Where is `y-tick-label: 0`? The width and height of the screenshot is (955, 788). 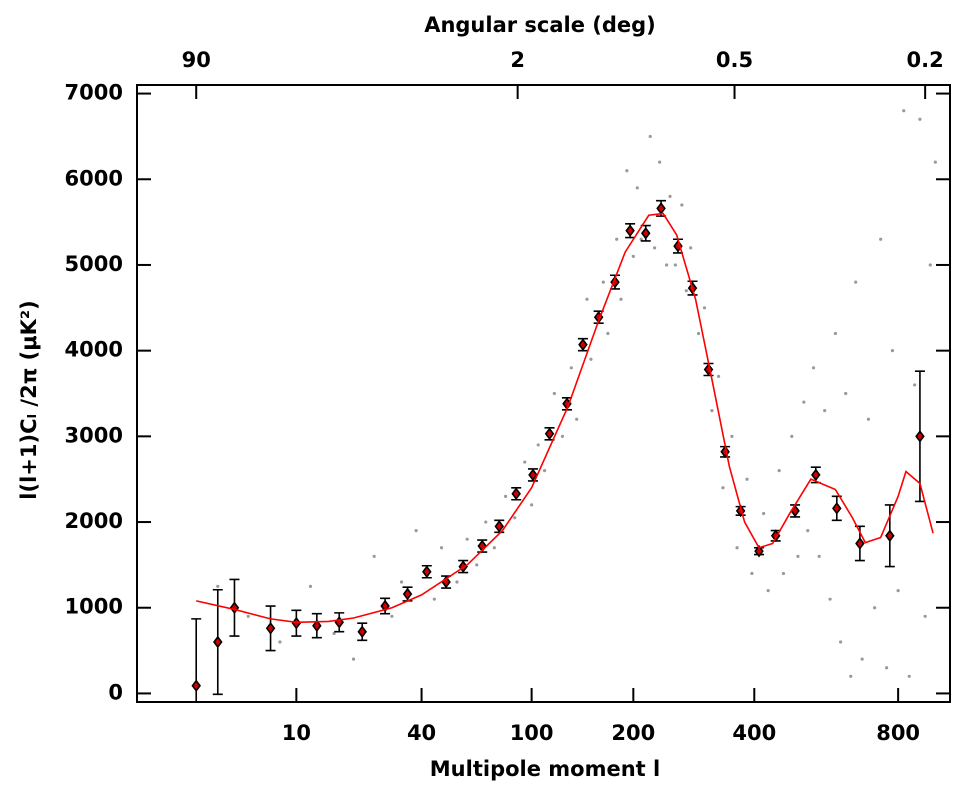 y-tick-label: 0 is located at coordinates (115, 692).